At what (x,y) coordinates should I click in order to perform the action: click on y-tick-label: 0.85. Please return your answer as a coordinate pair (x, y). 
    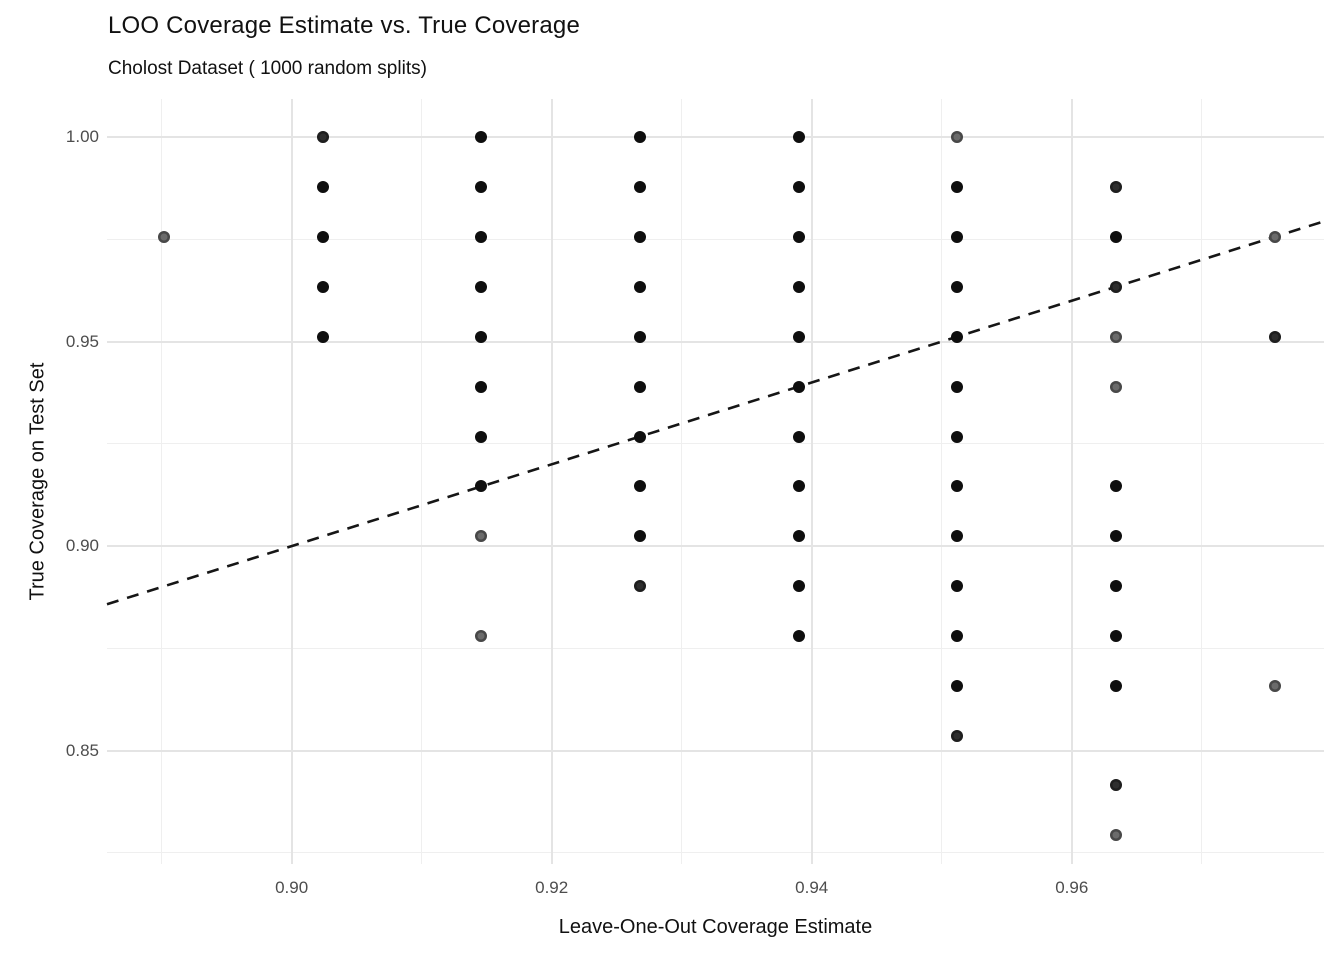
    Looking at the image, I should click on (82, 750).